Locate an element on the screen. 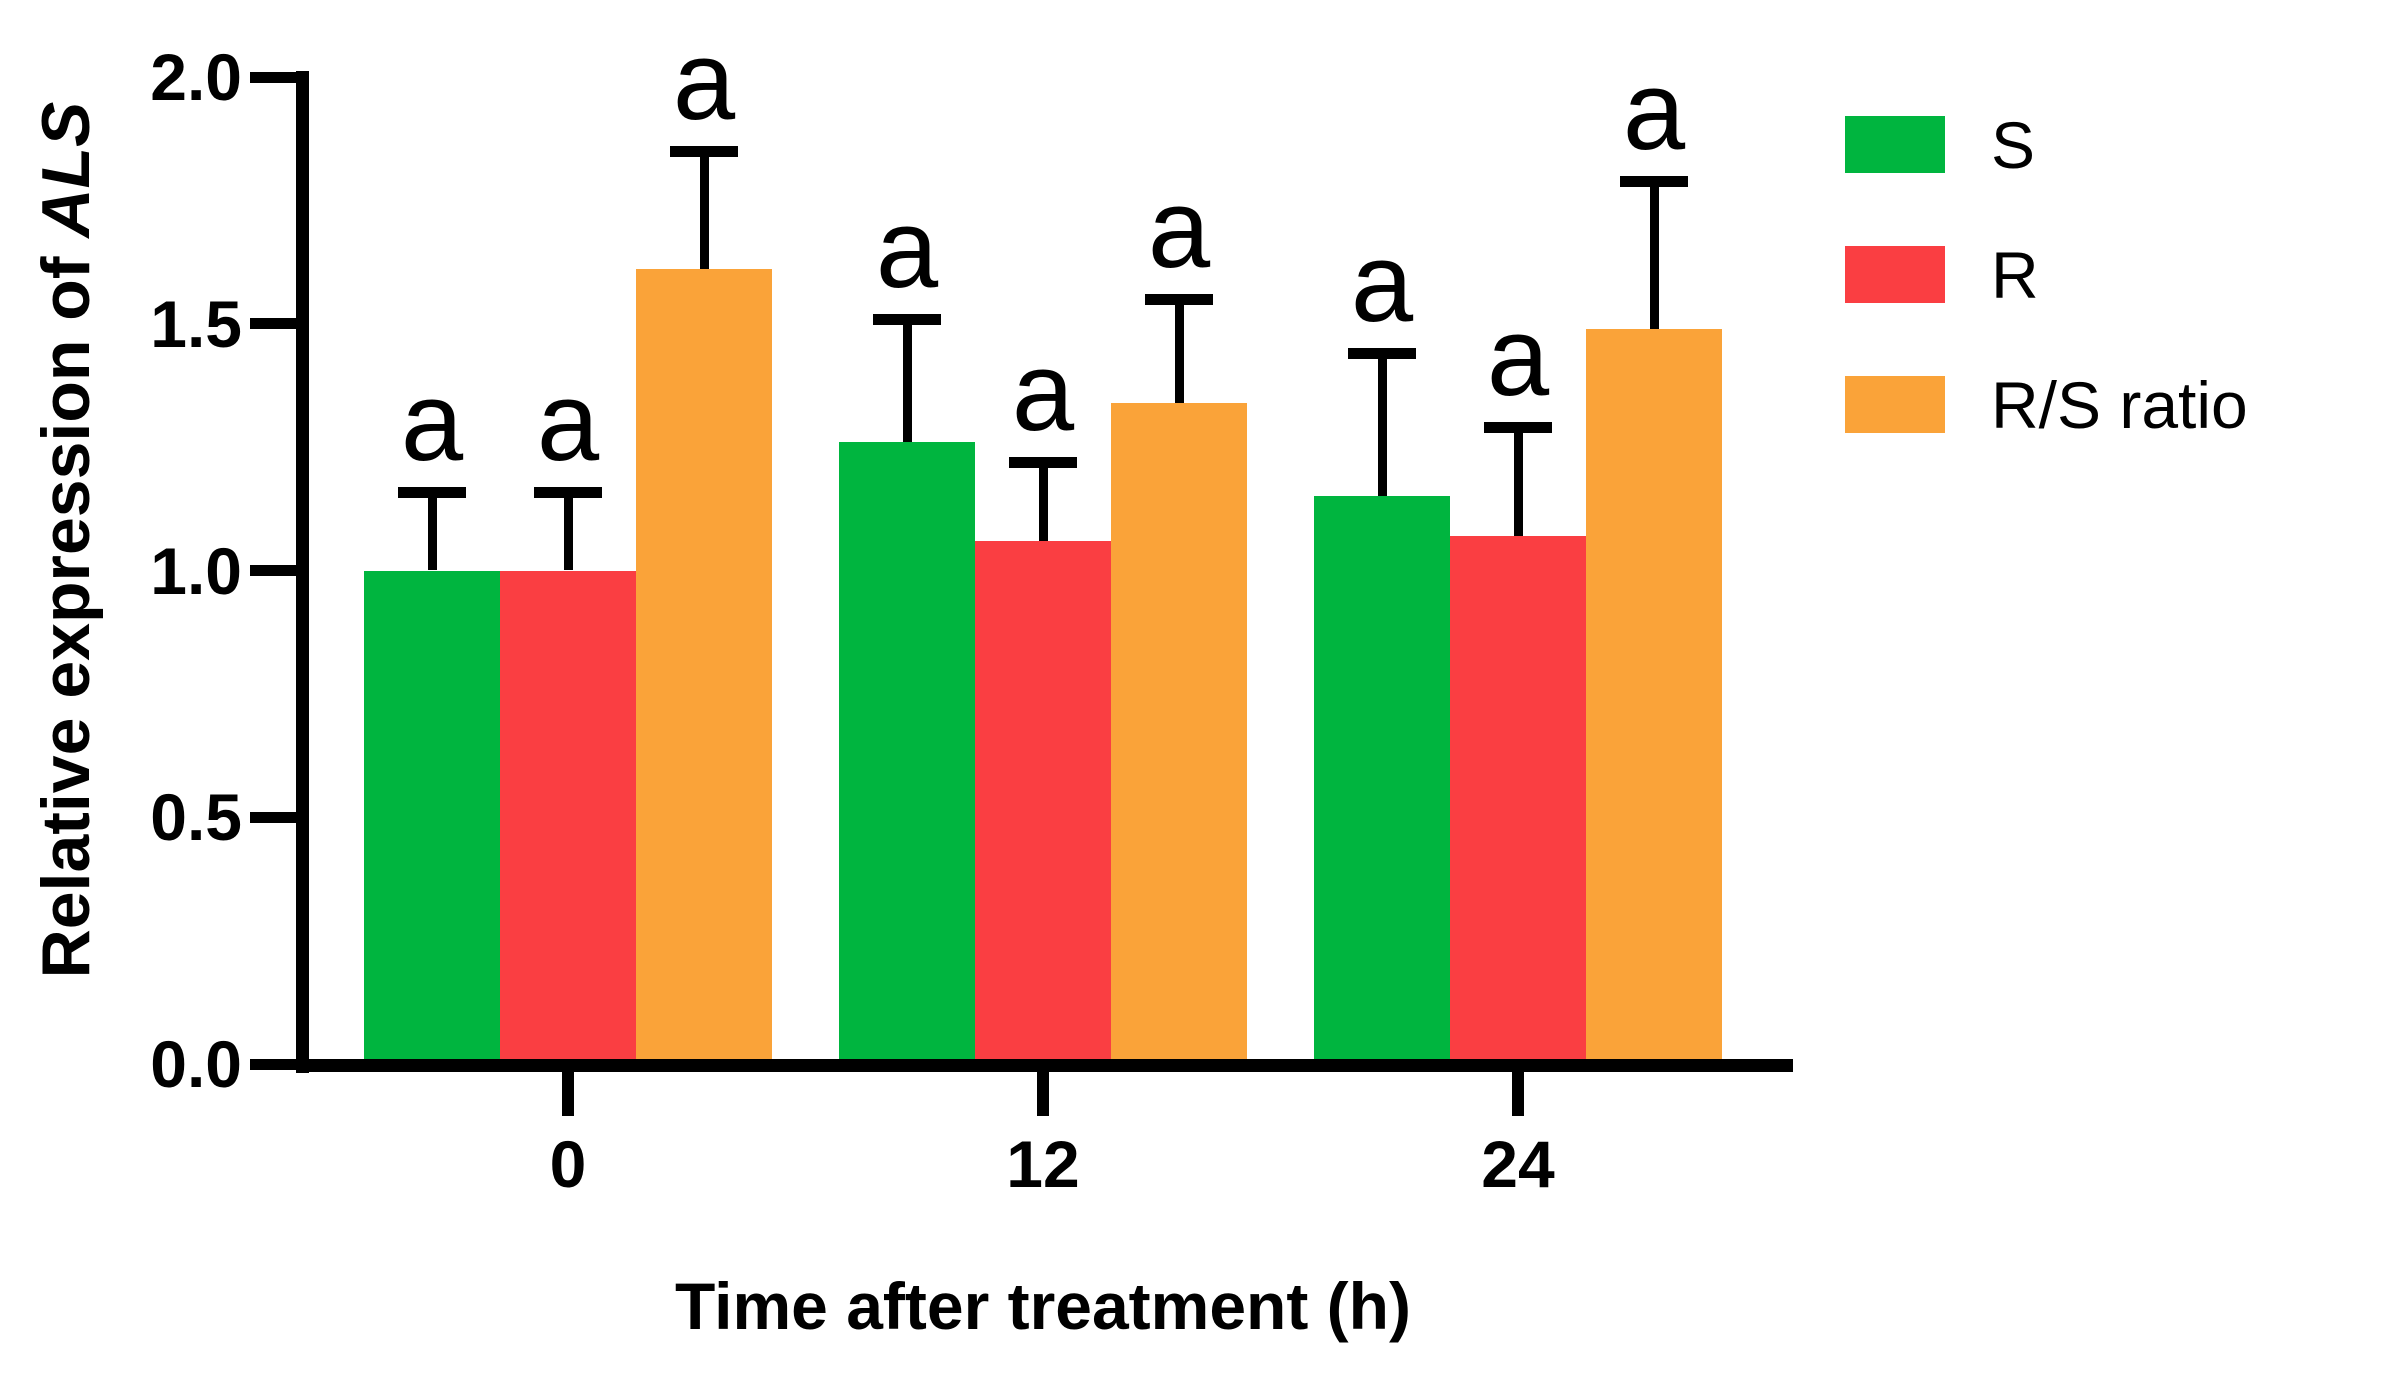  error-cap-r-s-ratio-24h is located at coordinates (1654, 181).